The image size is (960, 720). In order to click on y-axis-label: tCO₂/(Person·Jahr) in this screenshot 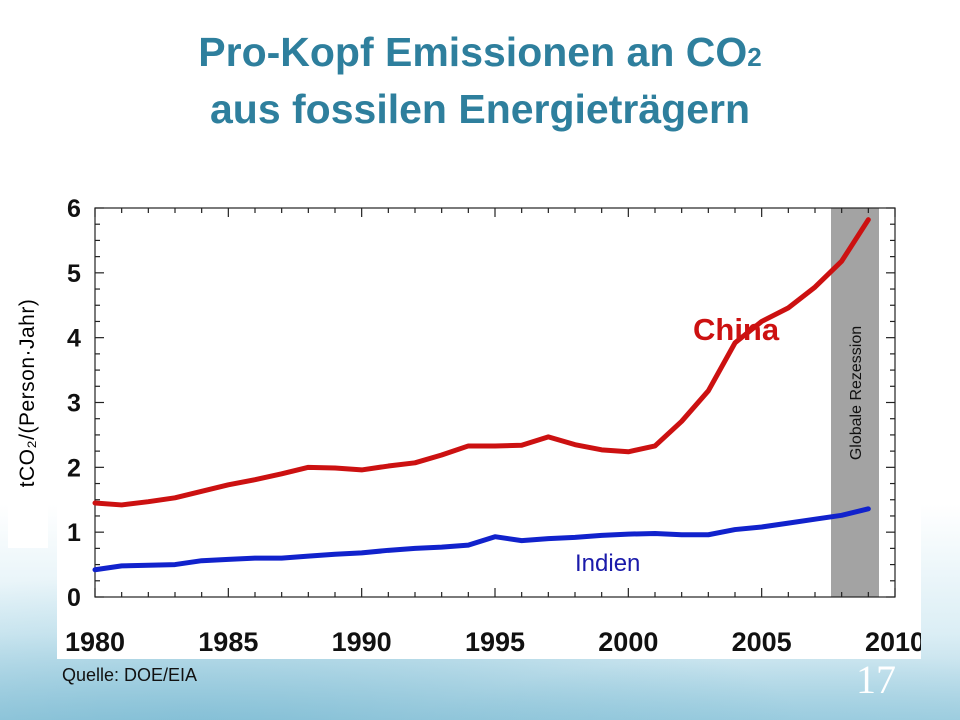, I will do `click(27, 393)`.